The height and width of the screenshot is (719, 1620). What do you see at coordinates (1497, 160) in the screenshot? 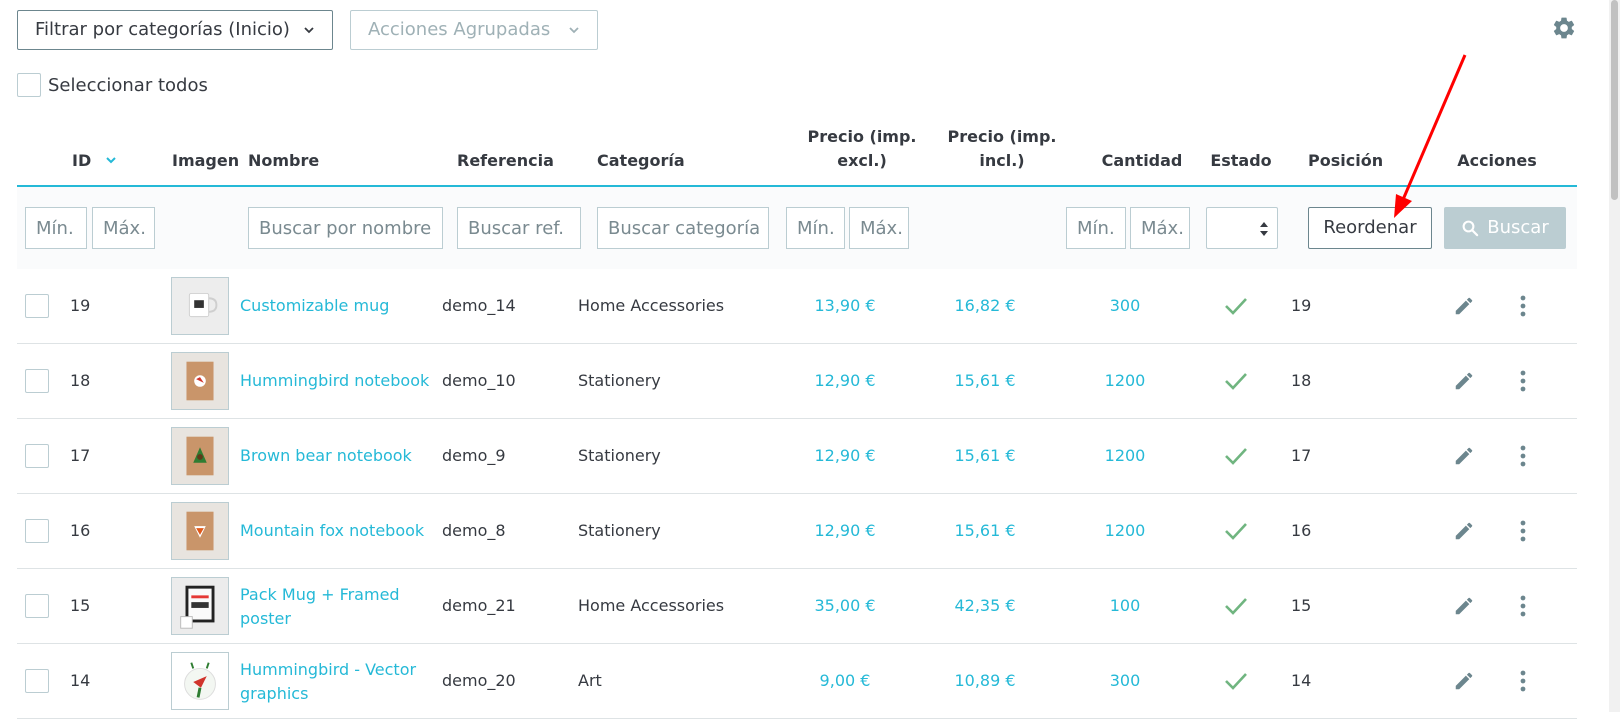
I see `header-actions: Acciones` at bounding box center [1497, 160].